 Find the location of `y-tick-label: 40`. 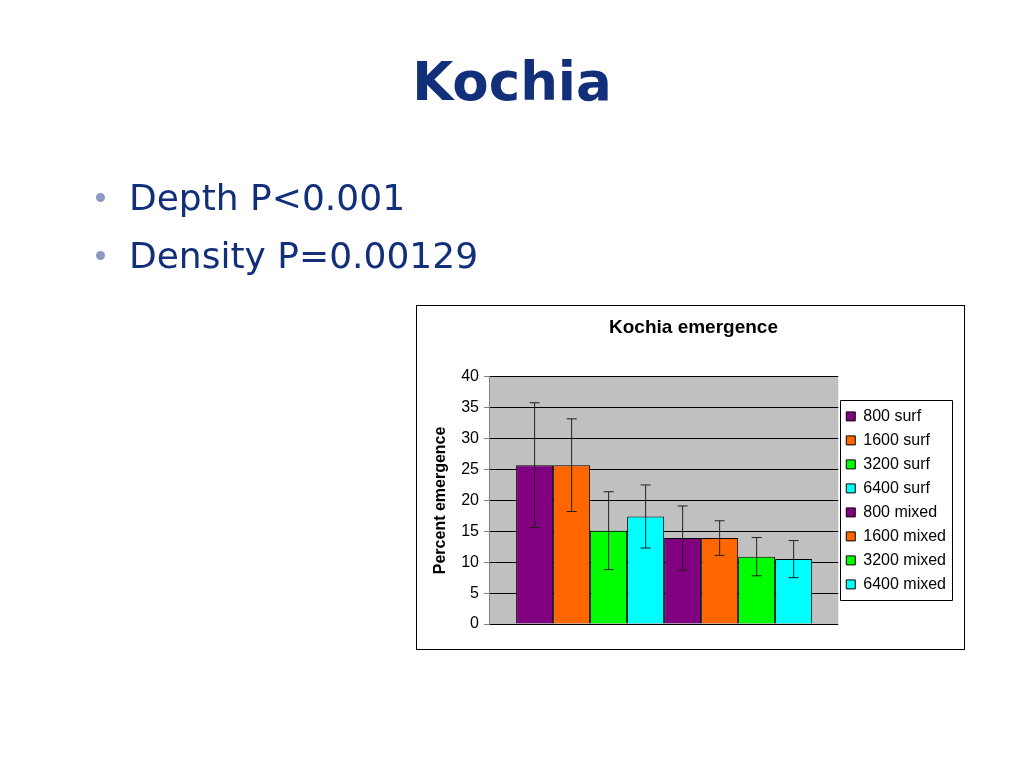

y-tick-label: 40 is located at coordinates (470, 376).